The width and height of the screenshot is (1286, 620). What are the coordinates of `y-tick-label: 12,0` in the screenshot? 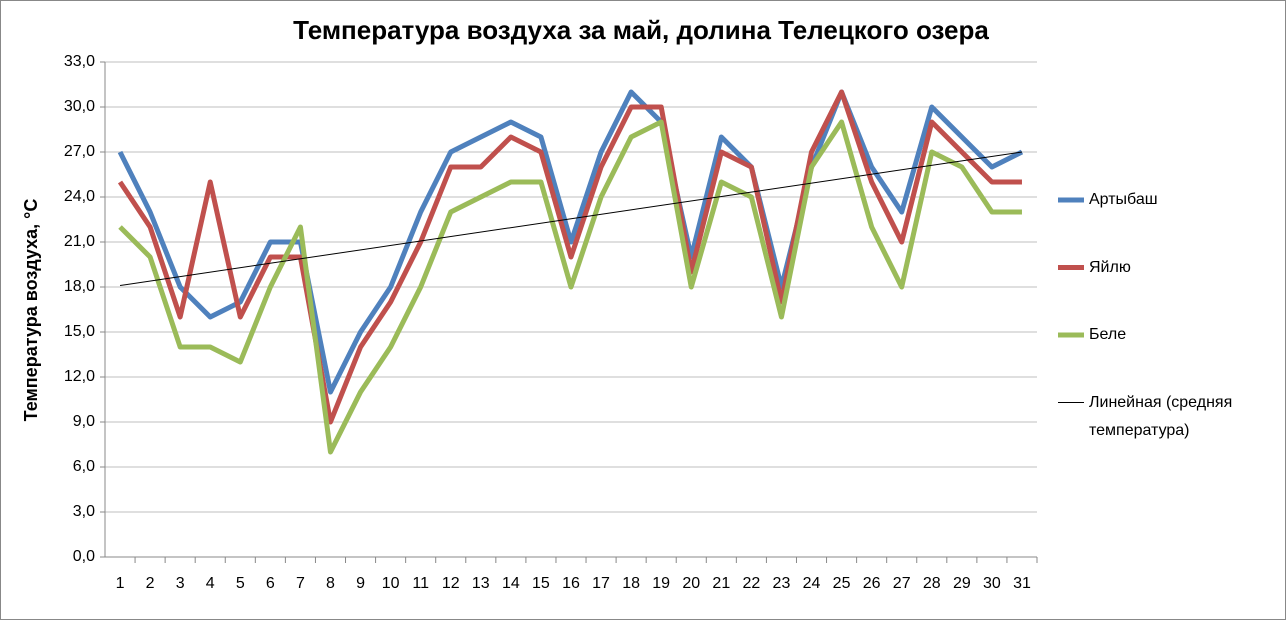 It's located at (79, 376).